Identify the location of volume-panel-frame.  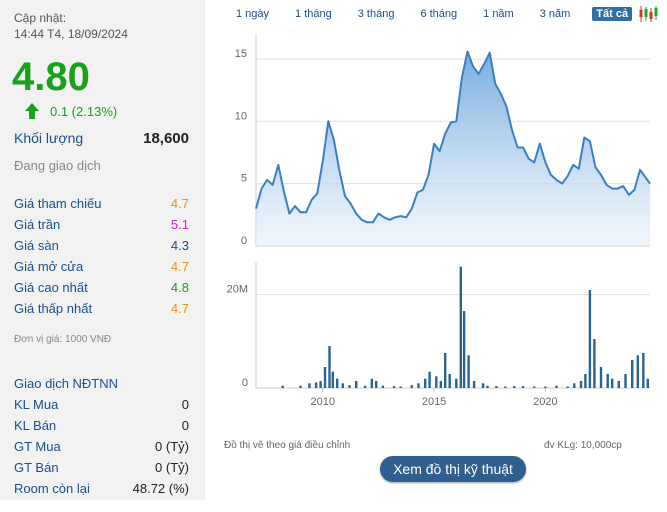
(452, 325).